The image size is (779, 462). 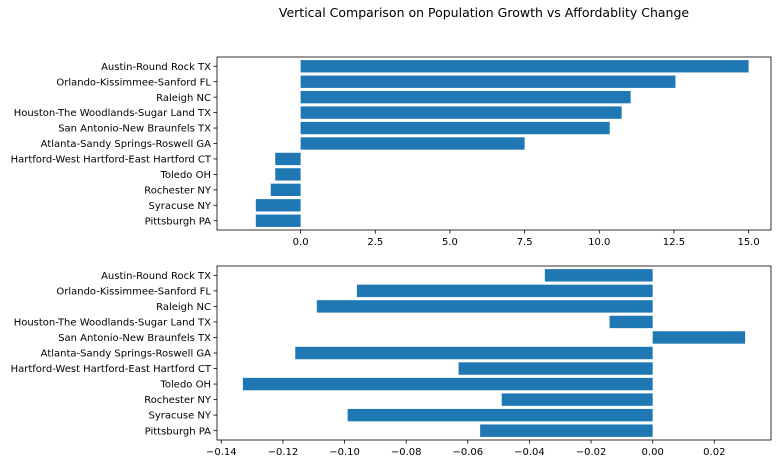 What do you see at coordinates (599, 242) in the screenshot?
I see `x-tick-label: 10.0` at bounding box center [599, 242].